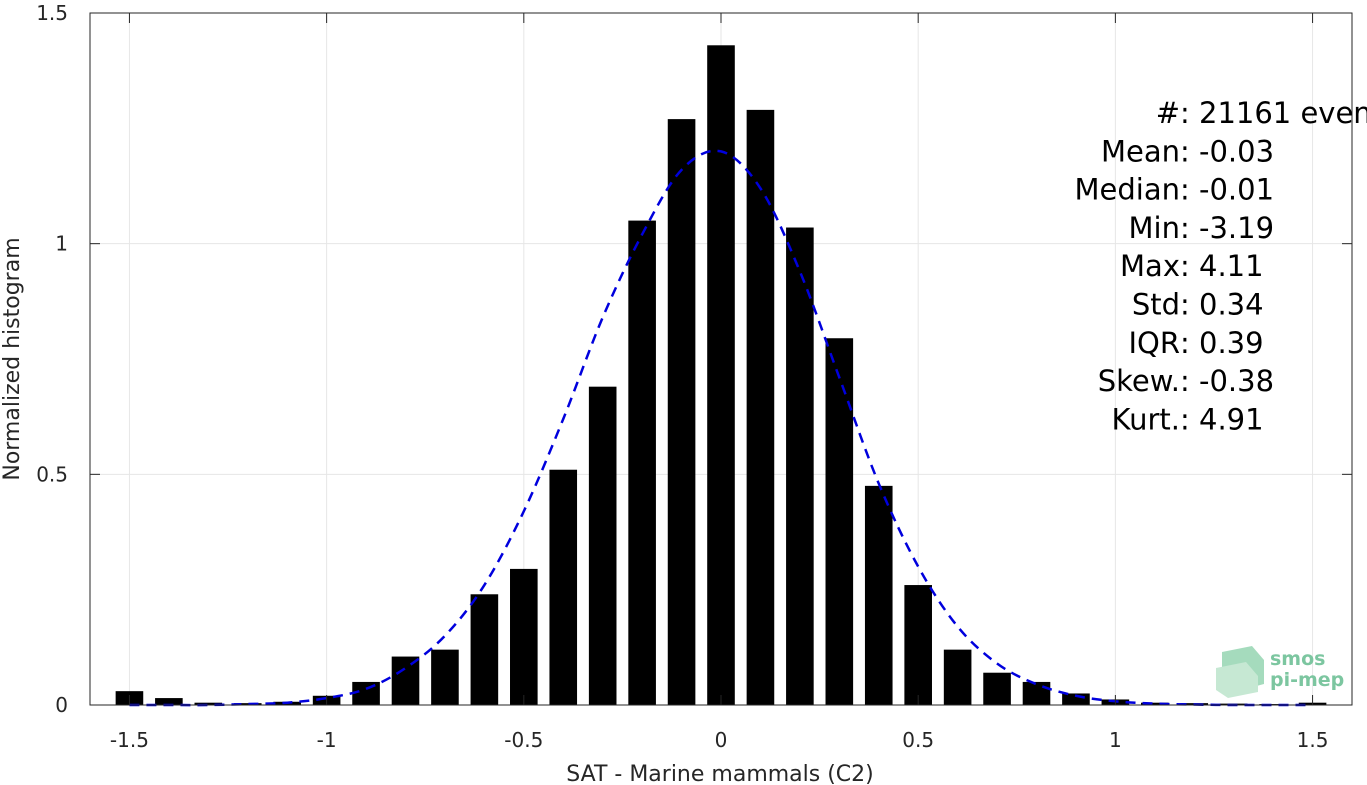 This screenshot has width=1367, height=785. What do you see at coordinates (61, 705) in the screenshot?
I see `y-tick-label: 0` at bounding box center [61, 705].